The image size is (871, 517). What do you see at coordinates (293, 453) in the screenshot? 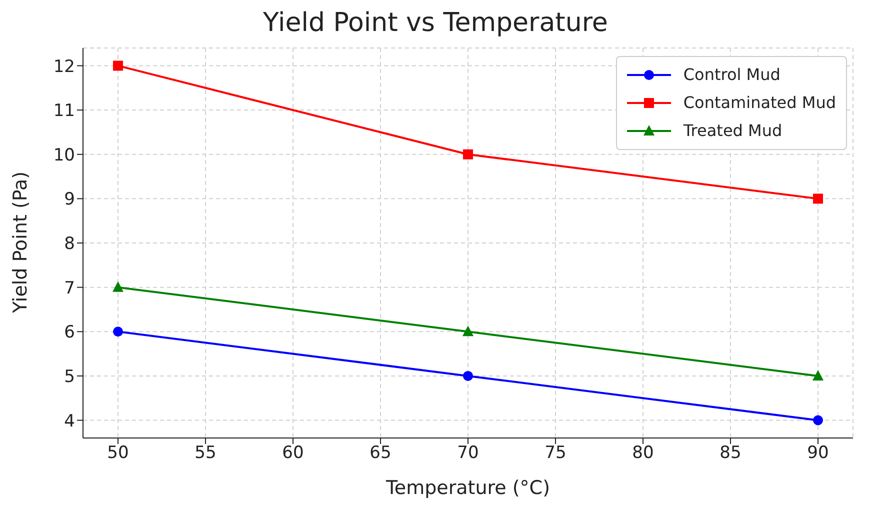
I see `x-tick-label: 60` at bounding box center [293, 453].